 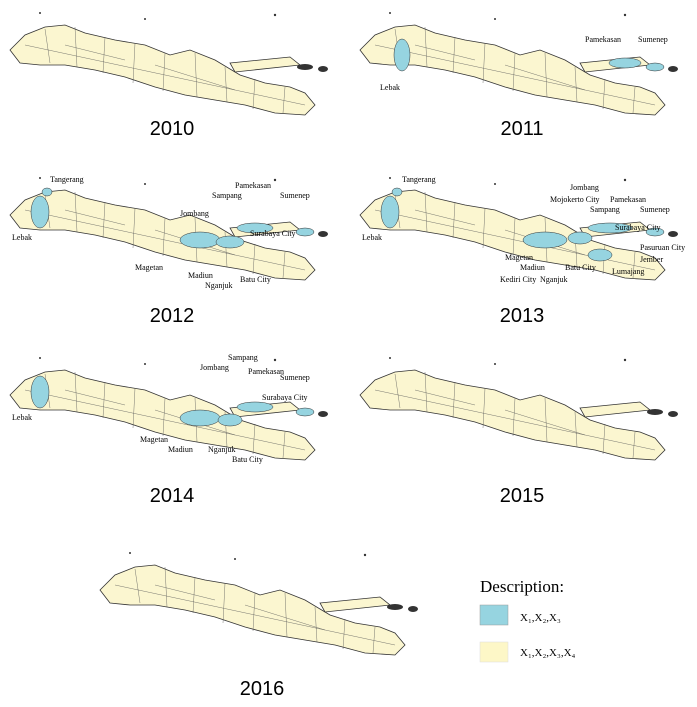 What do you see at coordinates (662, 247) in the screenshot?
I see `region-label: Pasuruan City` at bounding box center [662, 247].